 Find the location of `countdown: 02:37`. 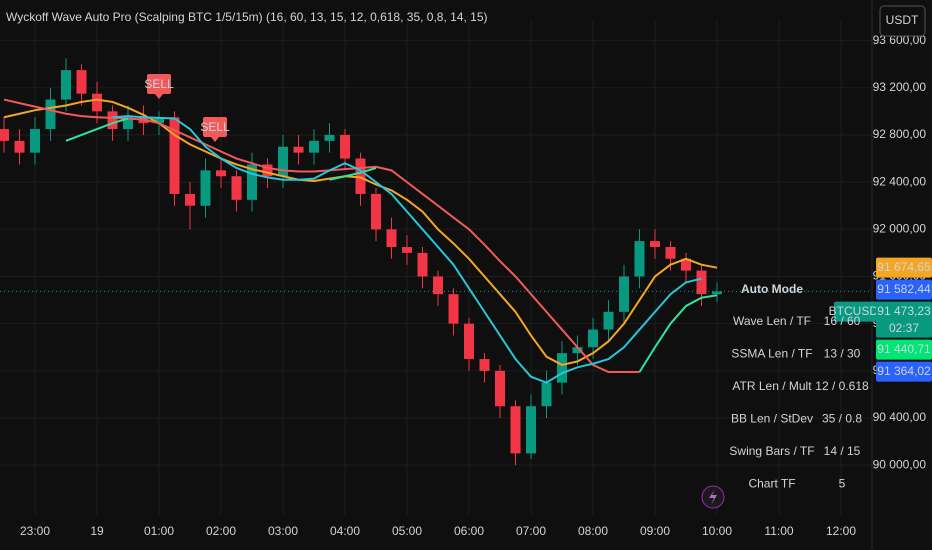

countdown: 02:37 is located at coordinates (904, 328).